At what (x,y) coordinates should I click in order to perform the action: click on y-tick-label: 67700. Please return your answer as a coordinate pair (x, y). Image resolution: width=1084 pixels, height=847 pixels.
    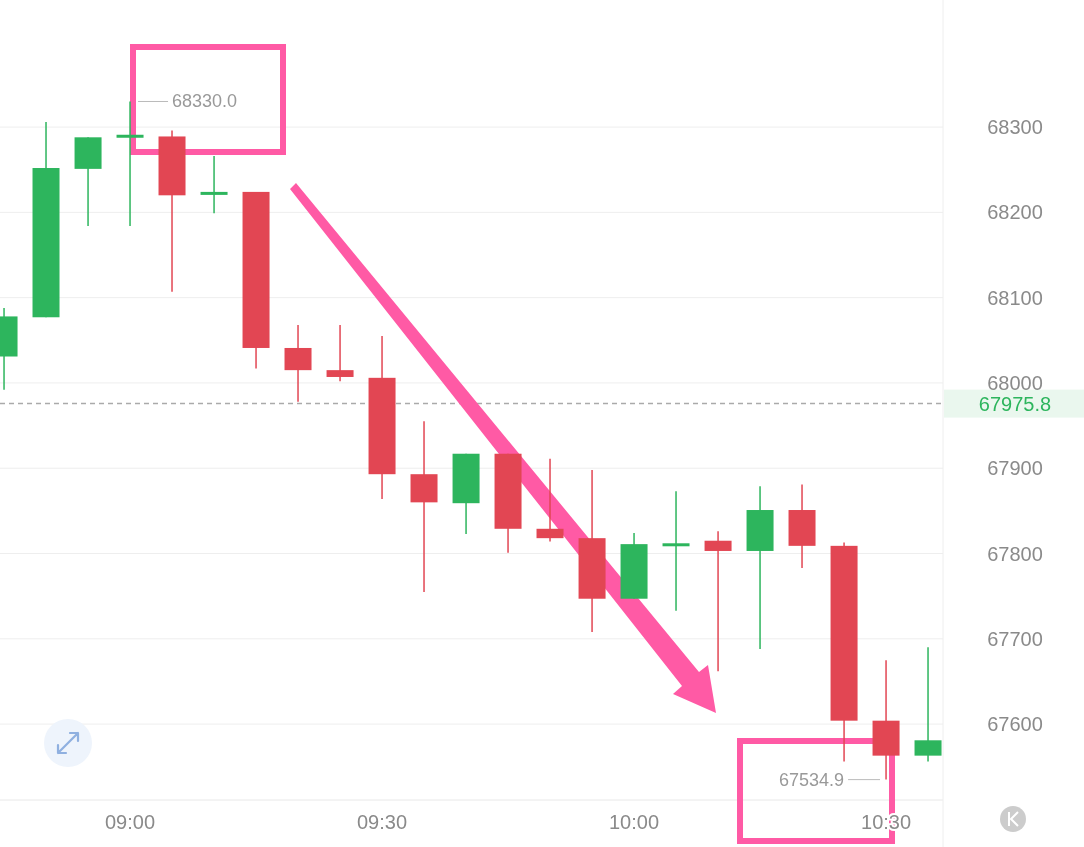
    Looking at the image, I should click on (1015, 638).